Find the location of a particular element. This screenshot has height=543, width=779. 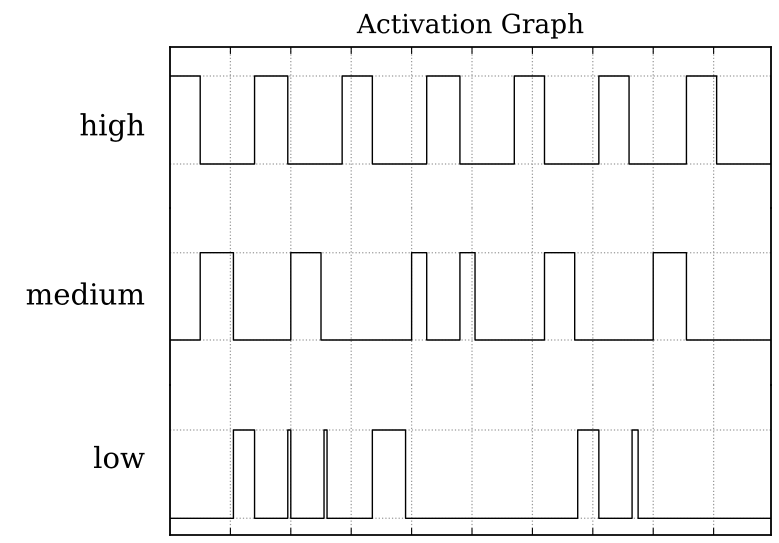

chart-title: Activation Graph is located at coordinates (470, 26).